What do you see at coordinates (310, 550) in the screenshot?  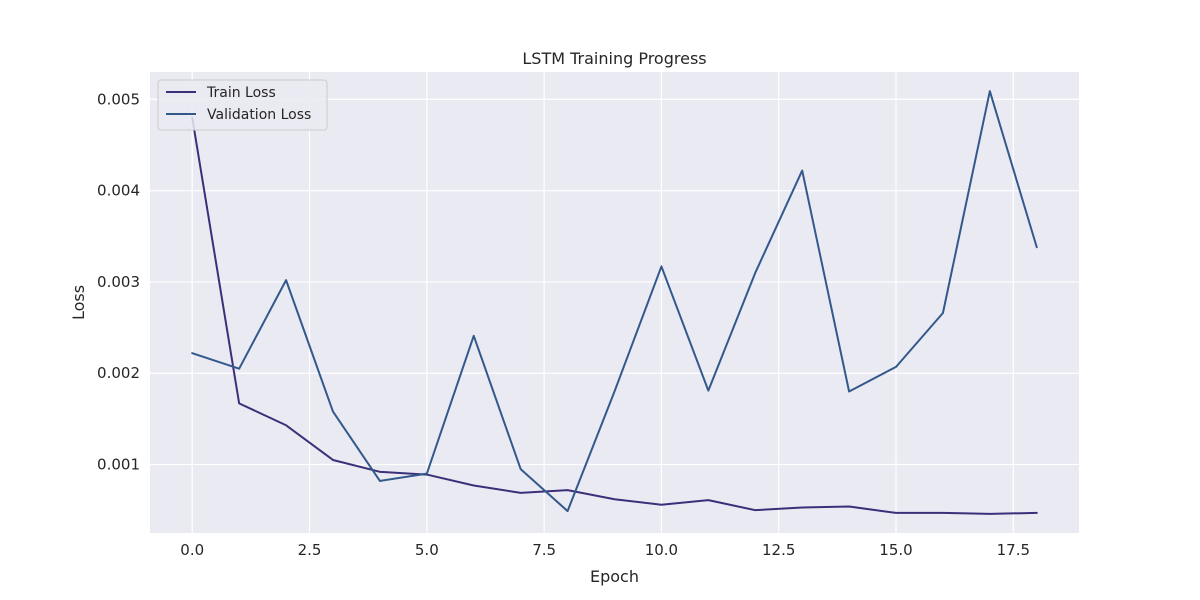 I see `x-tick-label: 2.5` at bounding box center [310, 550].